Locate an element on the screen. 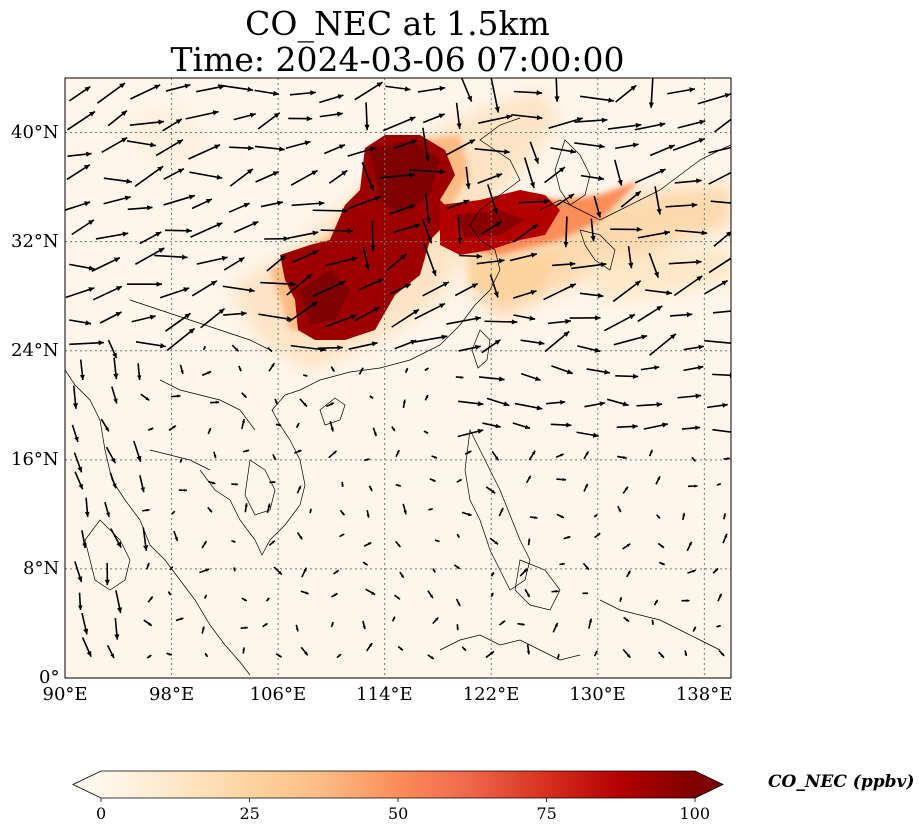  colorbar-gradient is located at coordinates (398, 784).